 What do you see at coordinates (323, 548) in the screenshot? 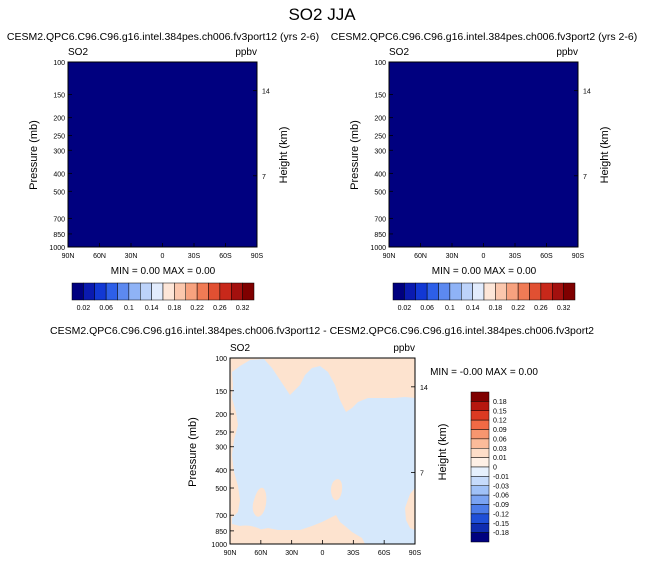
I see `panel-3-x-ticks: 90N 60N 30N 0 30S 60S 90S` at bounding box center [323, 548].